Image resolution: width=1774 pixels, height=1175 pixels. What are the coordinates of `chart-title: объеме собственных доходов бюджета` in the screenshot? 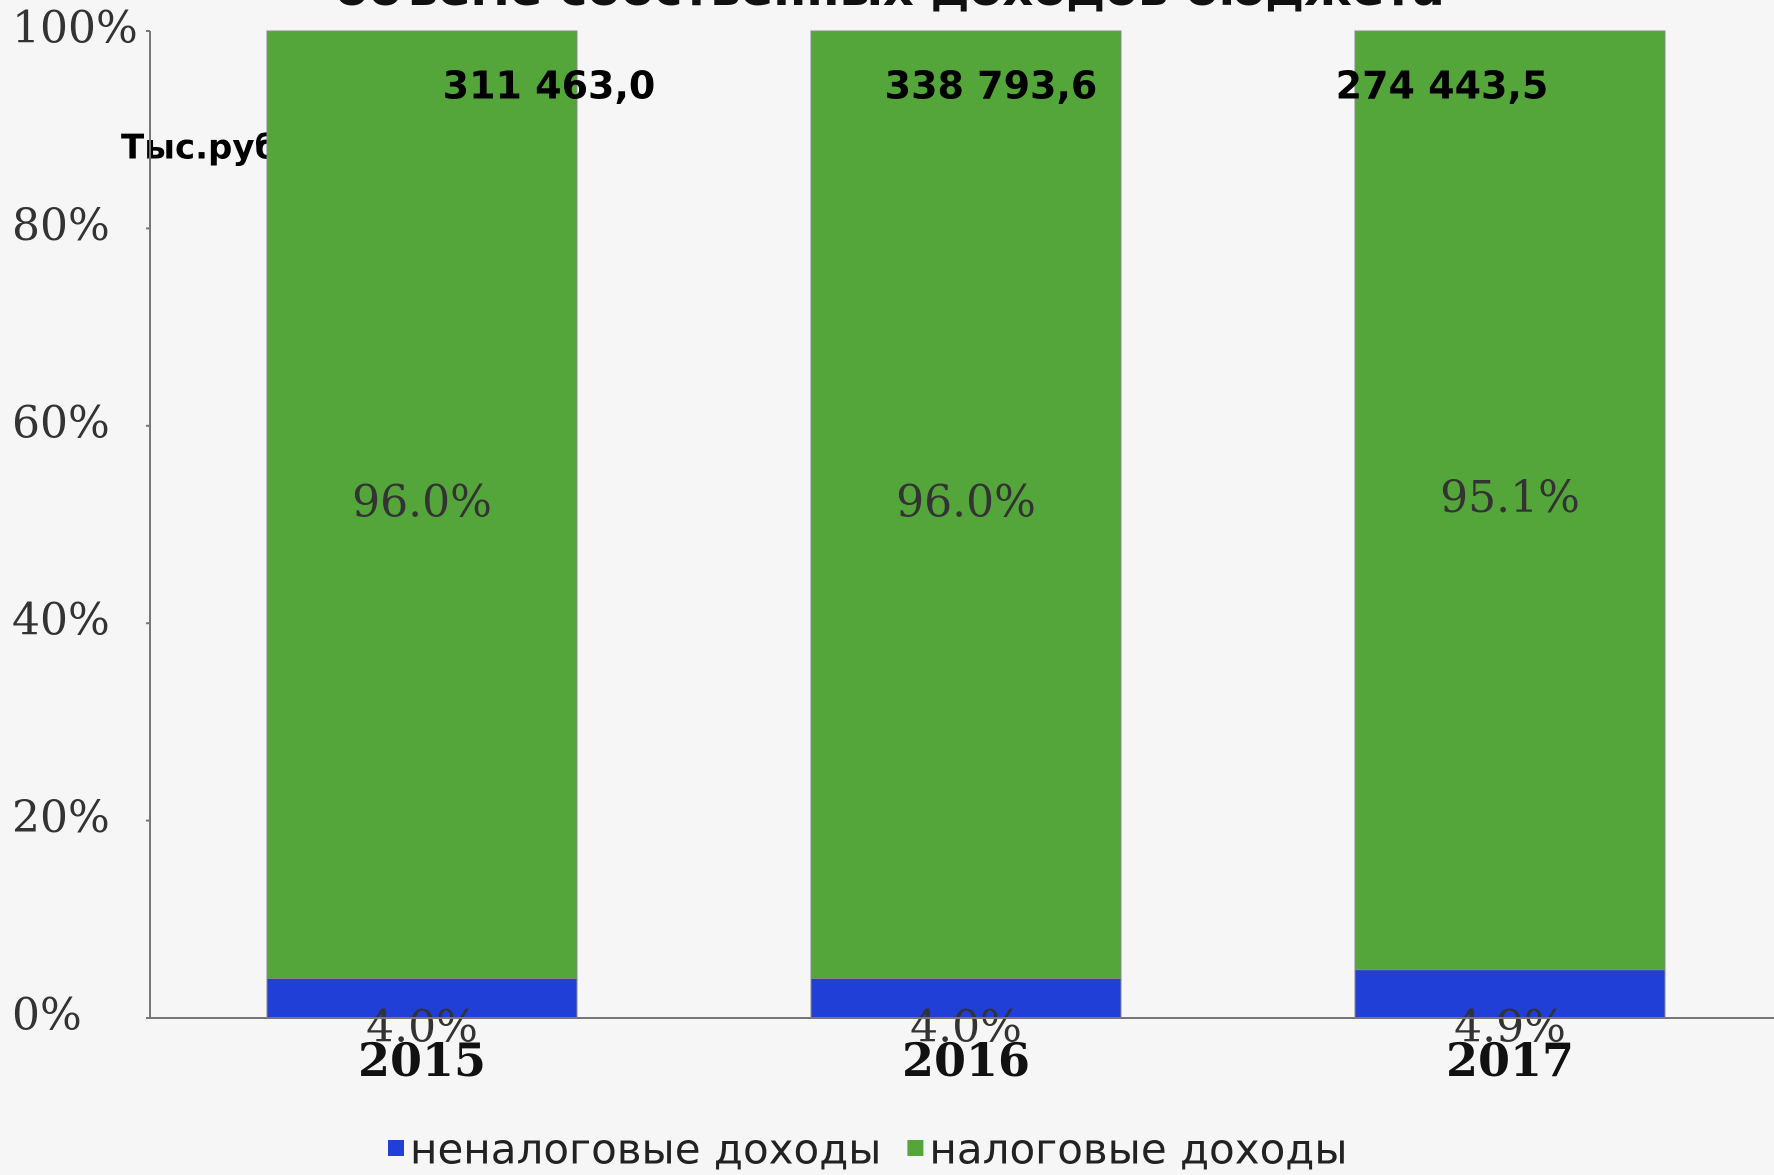 It's located at (889, 8).